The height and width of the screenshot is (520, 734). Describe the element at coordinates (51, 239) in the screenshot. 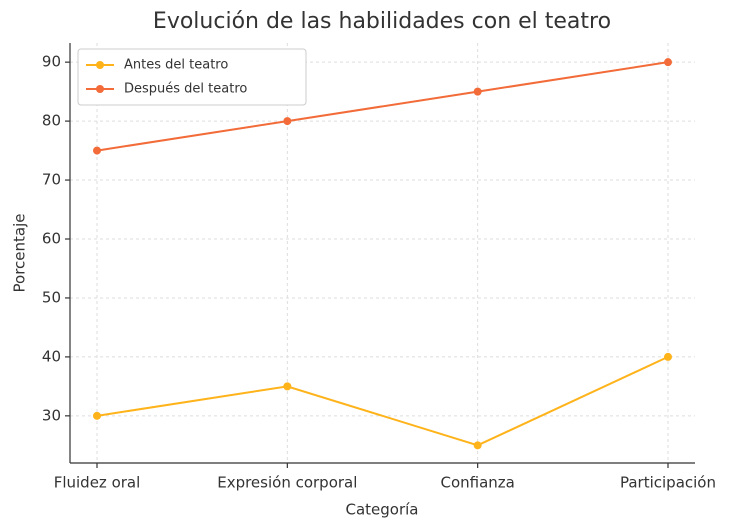

I see `y-tick-label: 60` at that location.